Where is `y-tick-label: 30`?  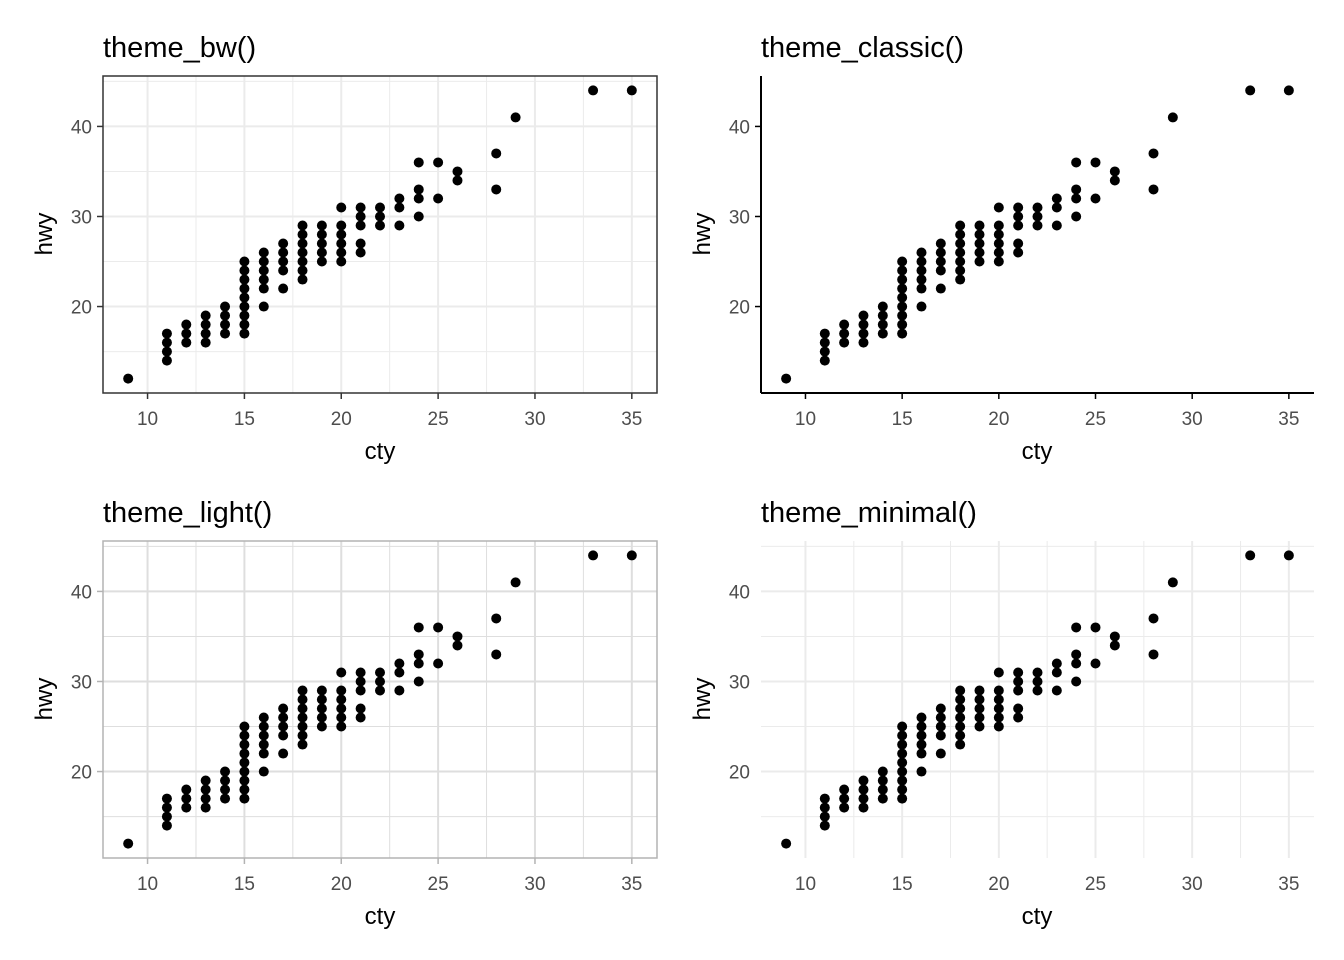 y-tick-label: 30 is located at coordinates (739, 217).